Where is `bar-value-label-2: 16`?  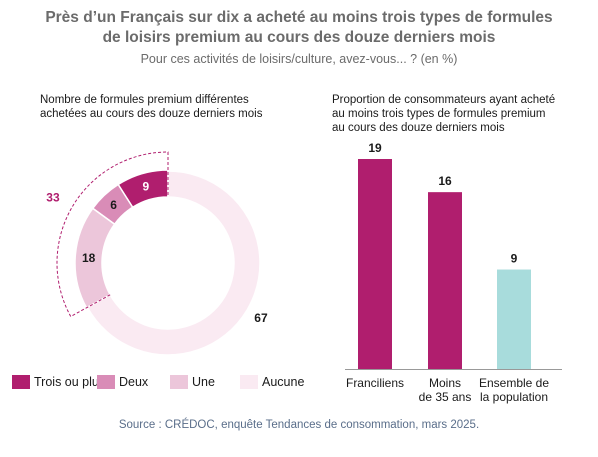
bar-value-label-2: 16 is located at coordinates (445, 181).